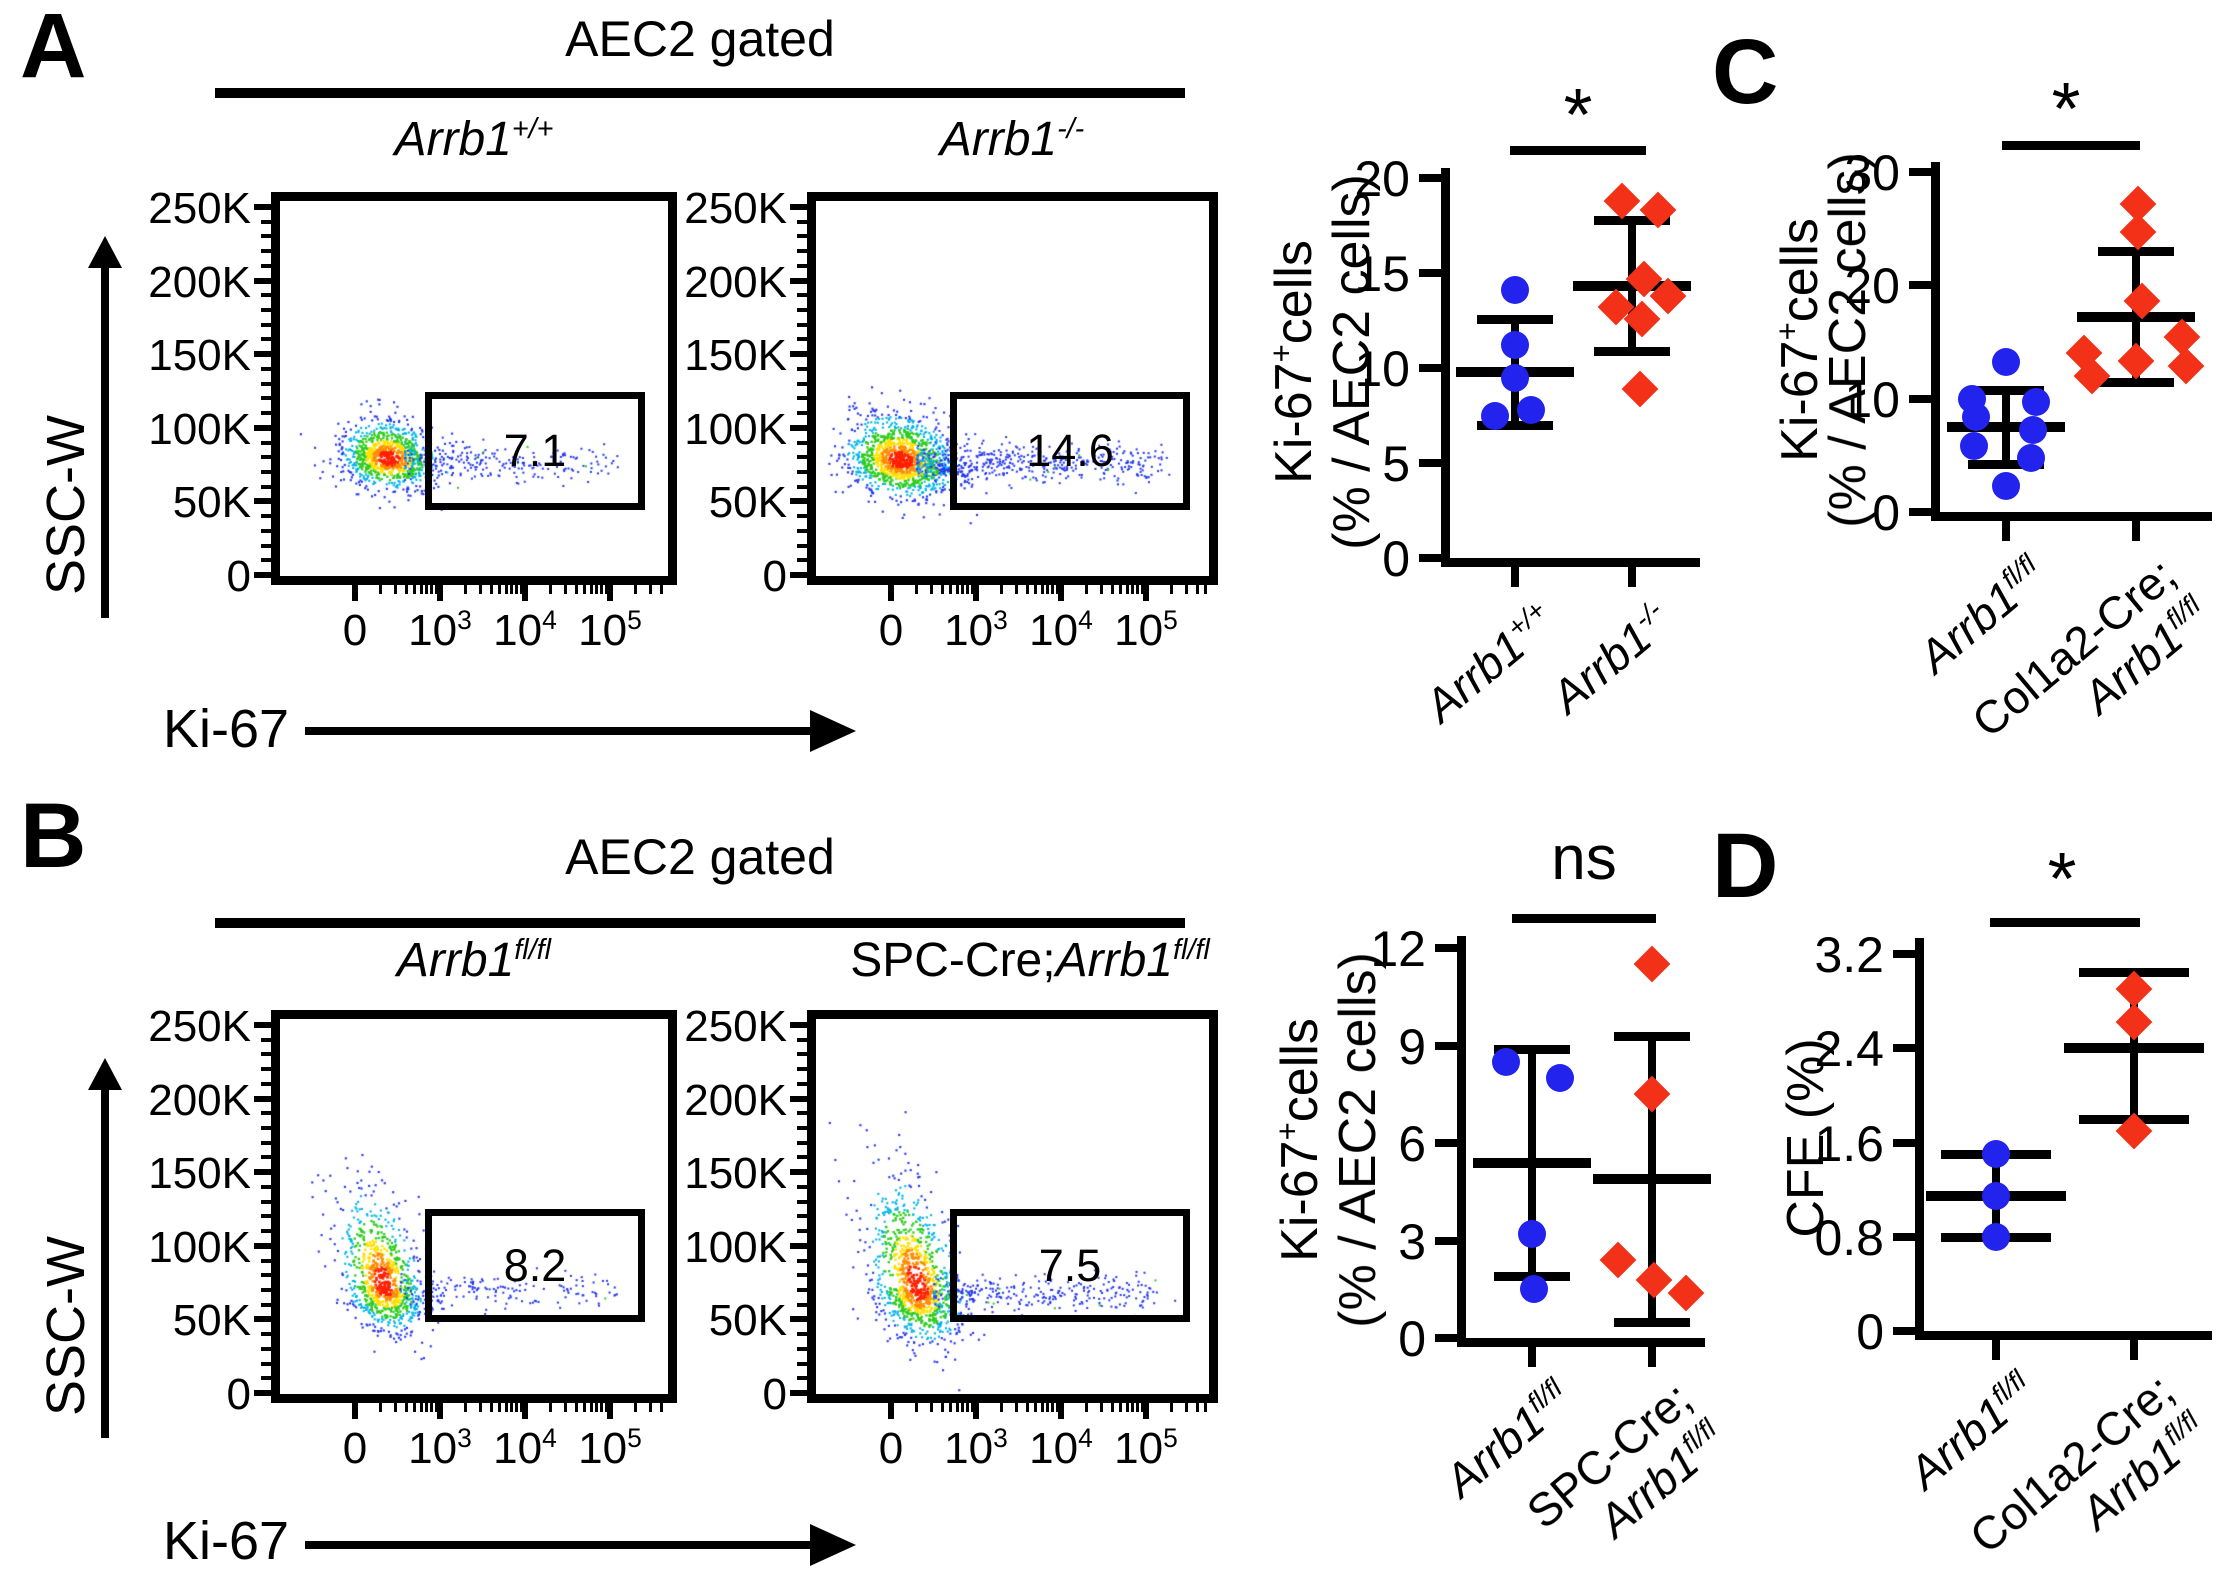  I want to click on x-axis-tick-label: 105, so click(1146, 1448).